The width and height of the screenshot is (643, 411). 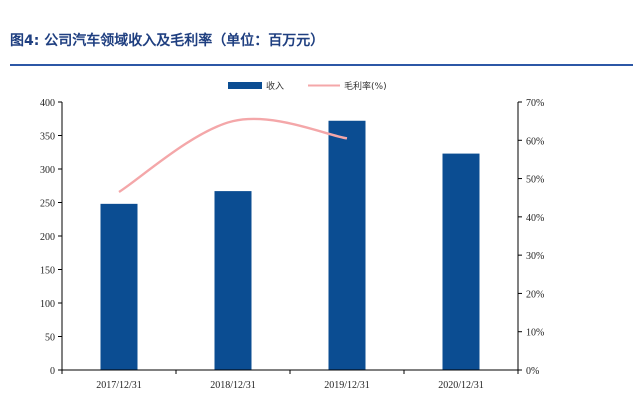 I want to click on margin-line-group, so click(x=233, y=155).